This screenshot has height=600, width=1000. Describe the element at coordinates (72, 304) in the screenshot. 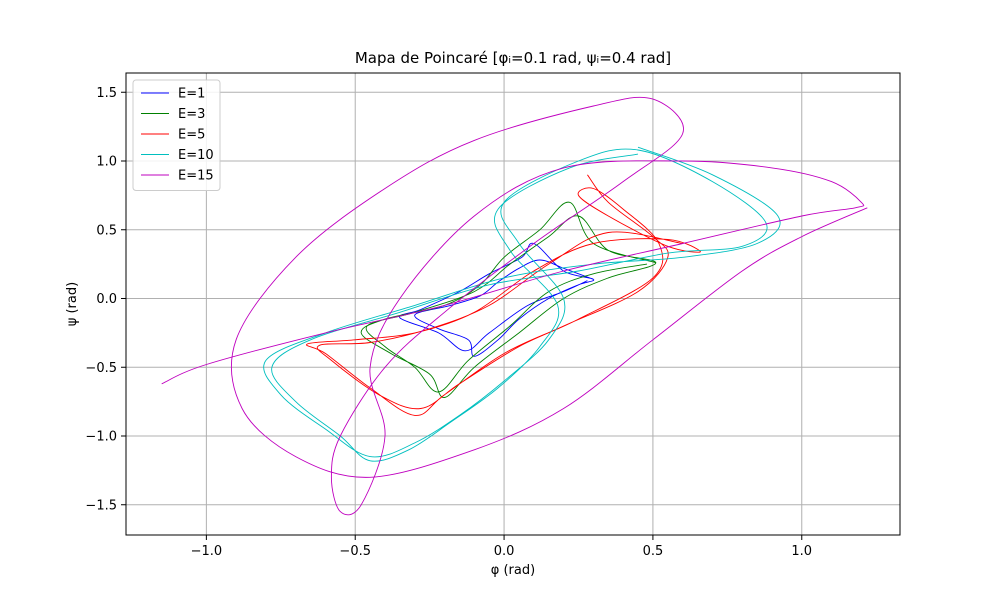

I see `y-axis-label: ψ (rad)` at that location.